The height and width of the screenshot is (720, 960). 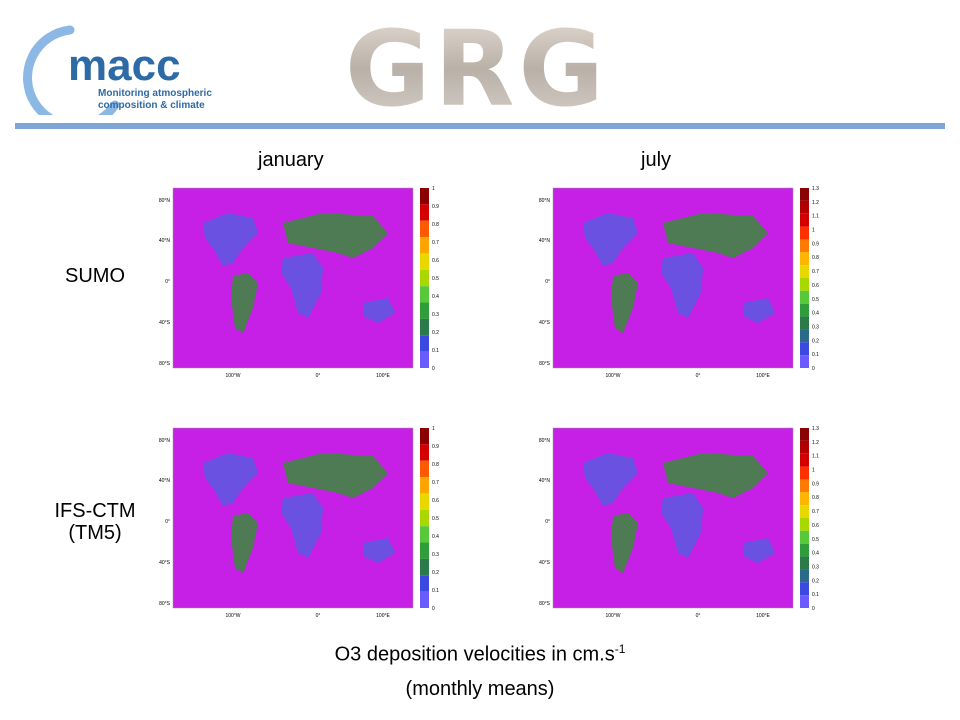 What do you see at coordinates (480, 689) in the screenshot?
I see `caption-line2: (monthly means)` at bounding box center [480, 689].